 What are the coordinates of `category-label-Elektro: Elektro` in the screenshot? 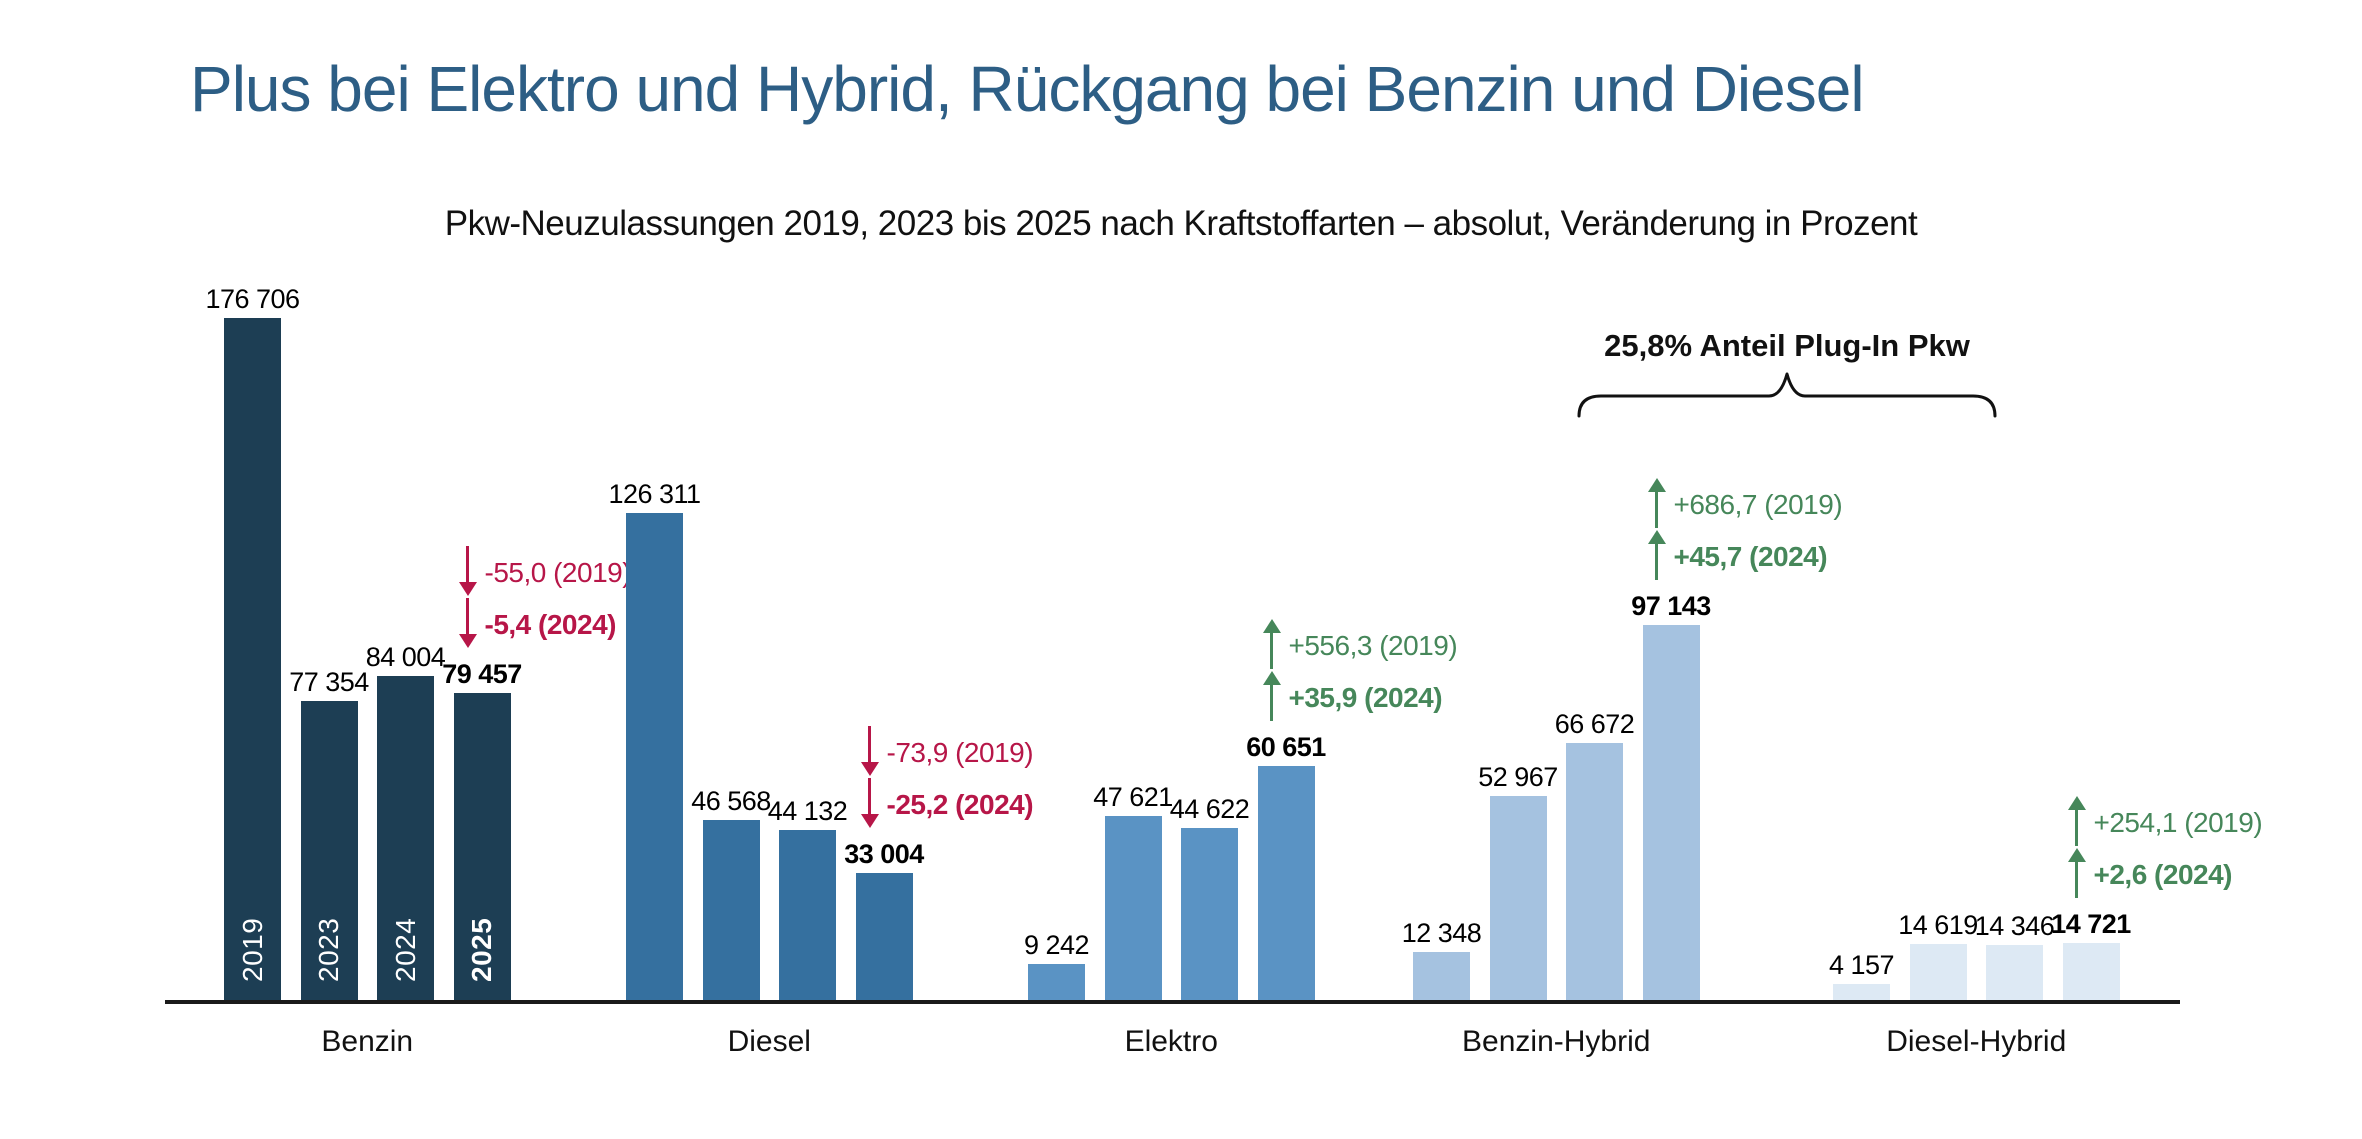 It's located at (1171, 1041).